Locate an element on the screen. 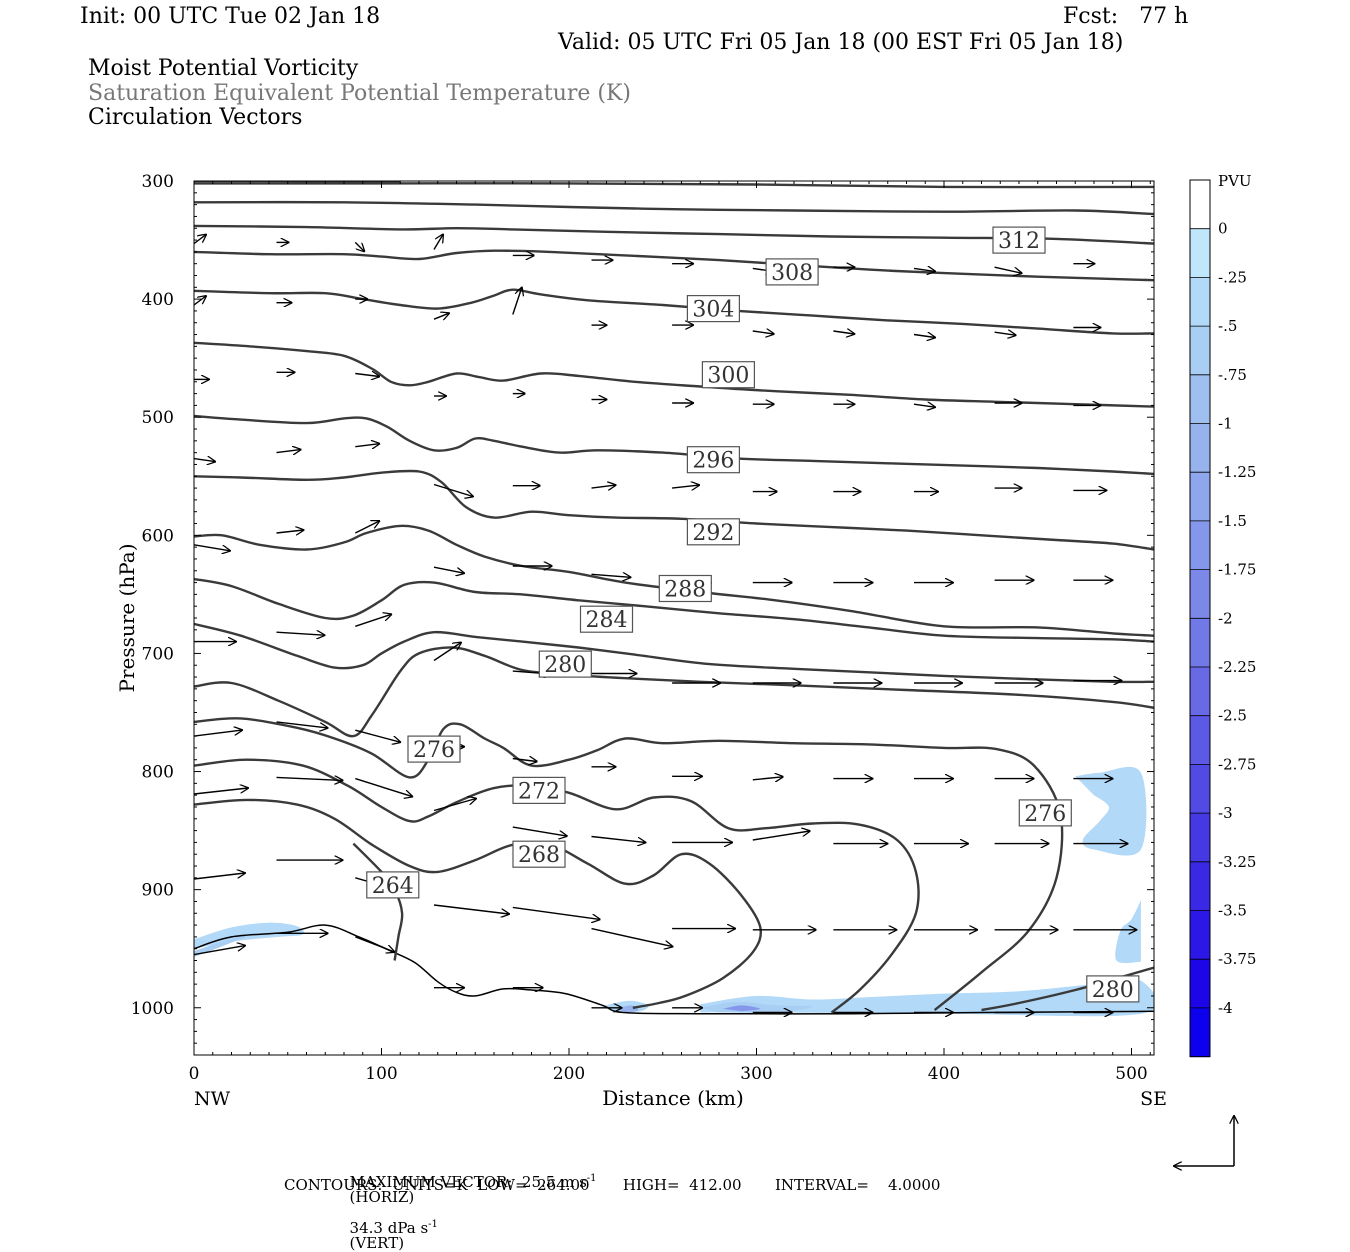 The image size is (1350, 1252). colorbar-label: -3 is located at coordinates (1225, 813).